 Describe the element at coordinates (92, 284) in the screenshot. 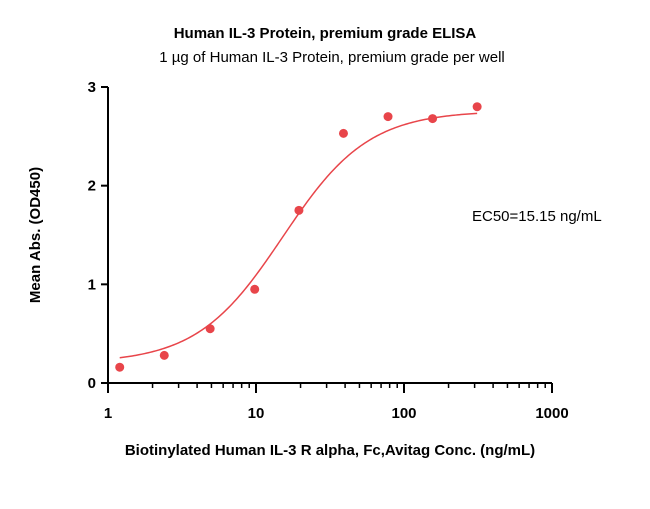

I see `y-tick-label-1: 1` at that location.